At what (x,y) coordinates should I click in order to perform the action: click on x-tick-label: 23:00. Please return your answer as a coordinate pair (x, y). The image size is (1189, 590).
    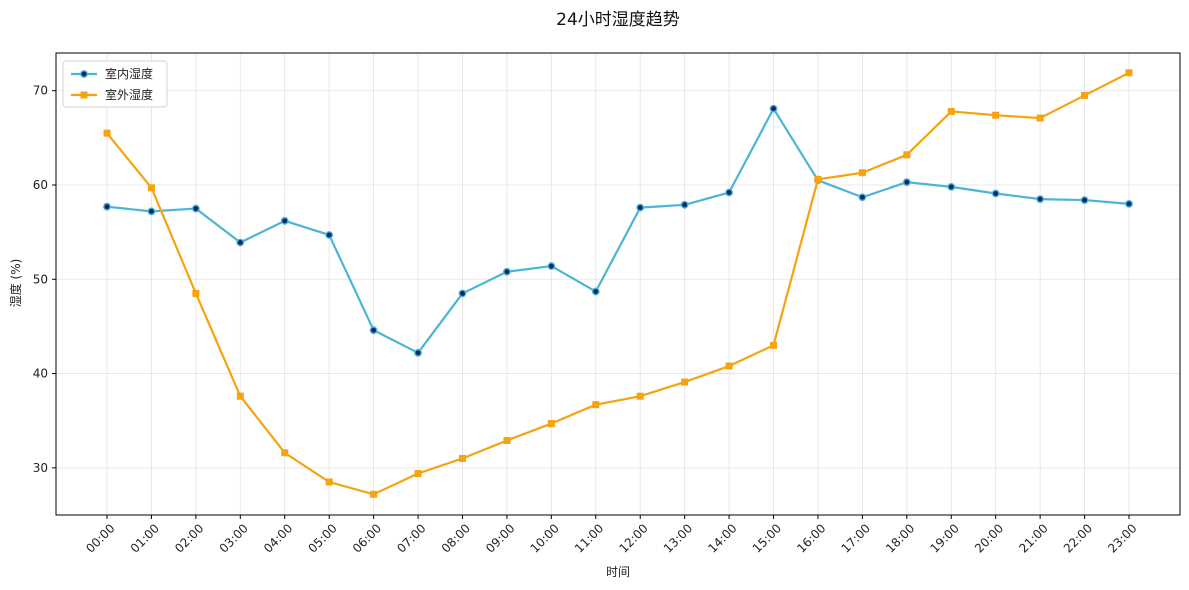
    Looking at the image, I should click on (1122, 538).